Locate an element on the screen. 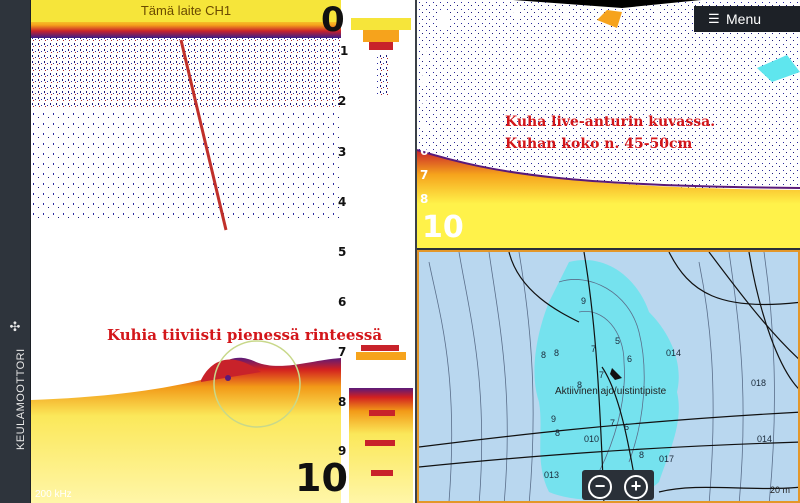  trolling-motor-label: KEULAMOOTTORI is located at coordinates (21, 399).